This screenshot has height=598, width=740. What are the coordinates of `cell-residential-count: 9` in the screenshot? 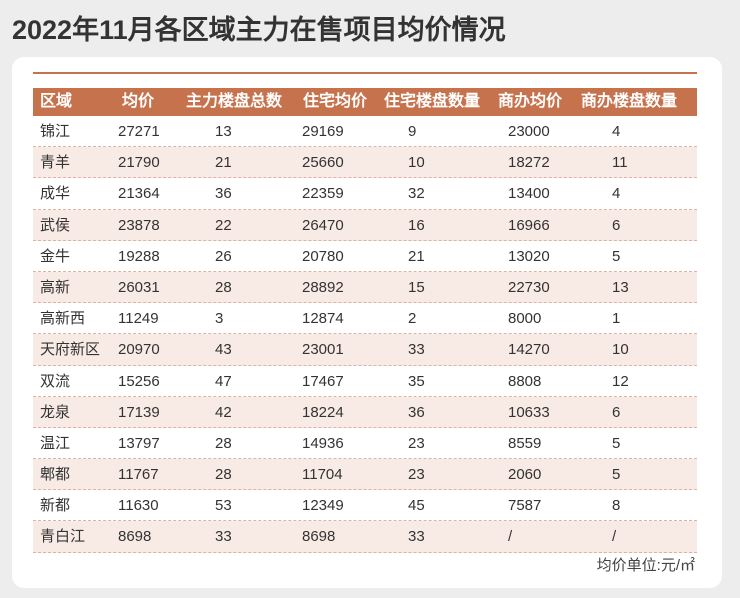 It's located at (412, 131).